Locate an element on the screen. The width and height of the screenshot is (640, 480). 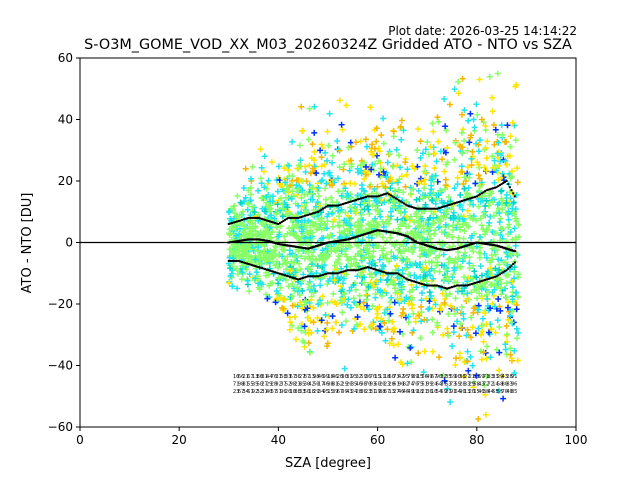
plot-date: Plot date: 2026-03-25 14:14:22 is located at coordinates (482, 31).